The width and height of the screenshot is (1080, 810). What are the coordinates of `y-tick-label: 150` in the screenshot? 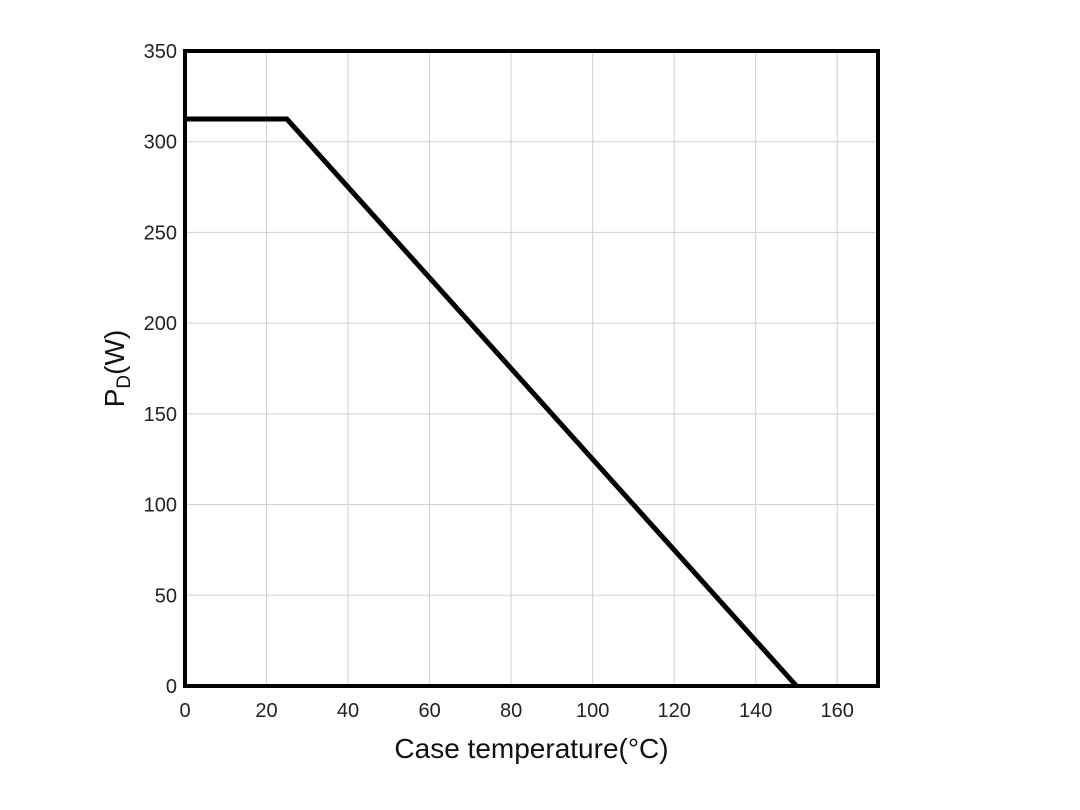 It's located at (160, 415).